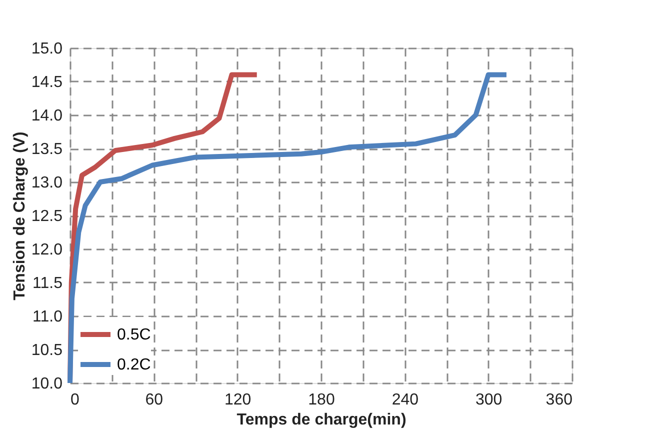  Describe the element at coordinates (488, 400) in the screenshot. I see `x-tick-label: 300` at that location.